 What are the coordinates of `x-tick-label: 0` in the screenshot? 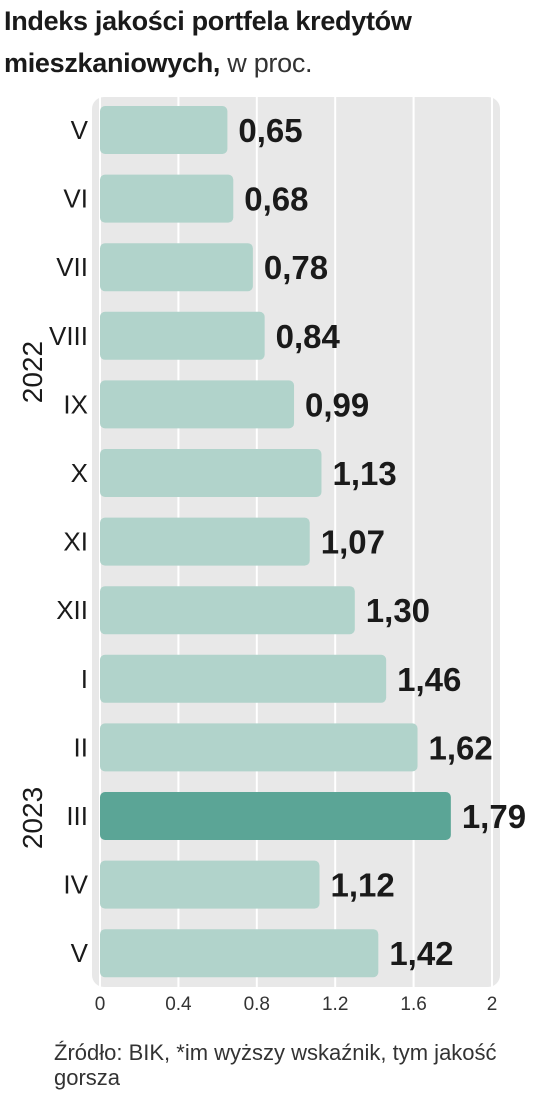 It's located at (100, 1004).